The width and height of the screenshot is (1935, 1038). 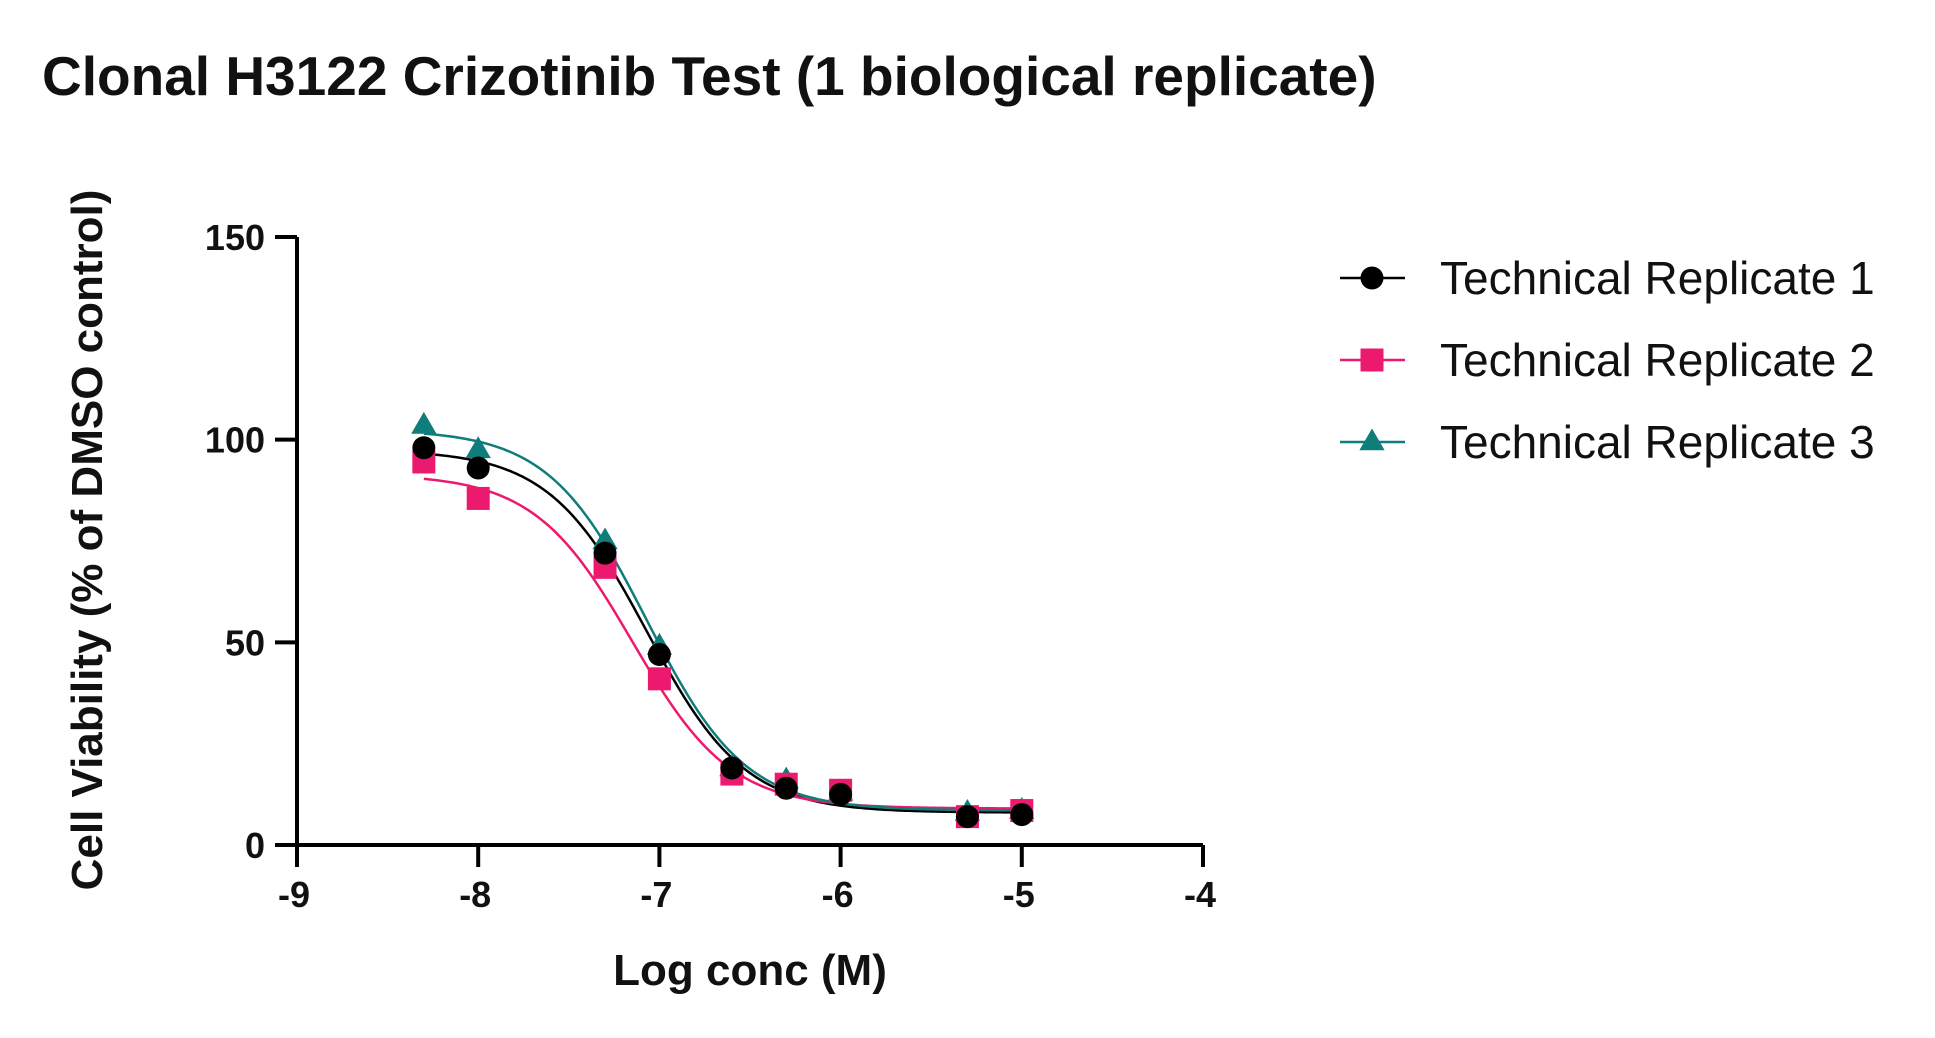 What do you see at coordinates (475, 894) in the screenshot?
I see `x-tick-label: -8` at bounding box center [475, 894].